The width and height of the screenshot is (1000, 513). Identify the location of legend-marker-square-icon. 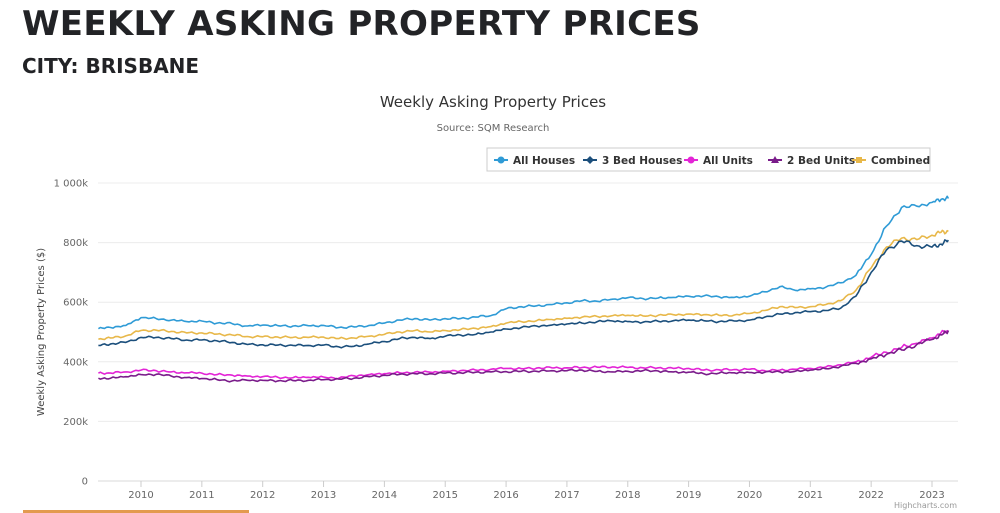
(859, 160).